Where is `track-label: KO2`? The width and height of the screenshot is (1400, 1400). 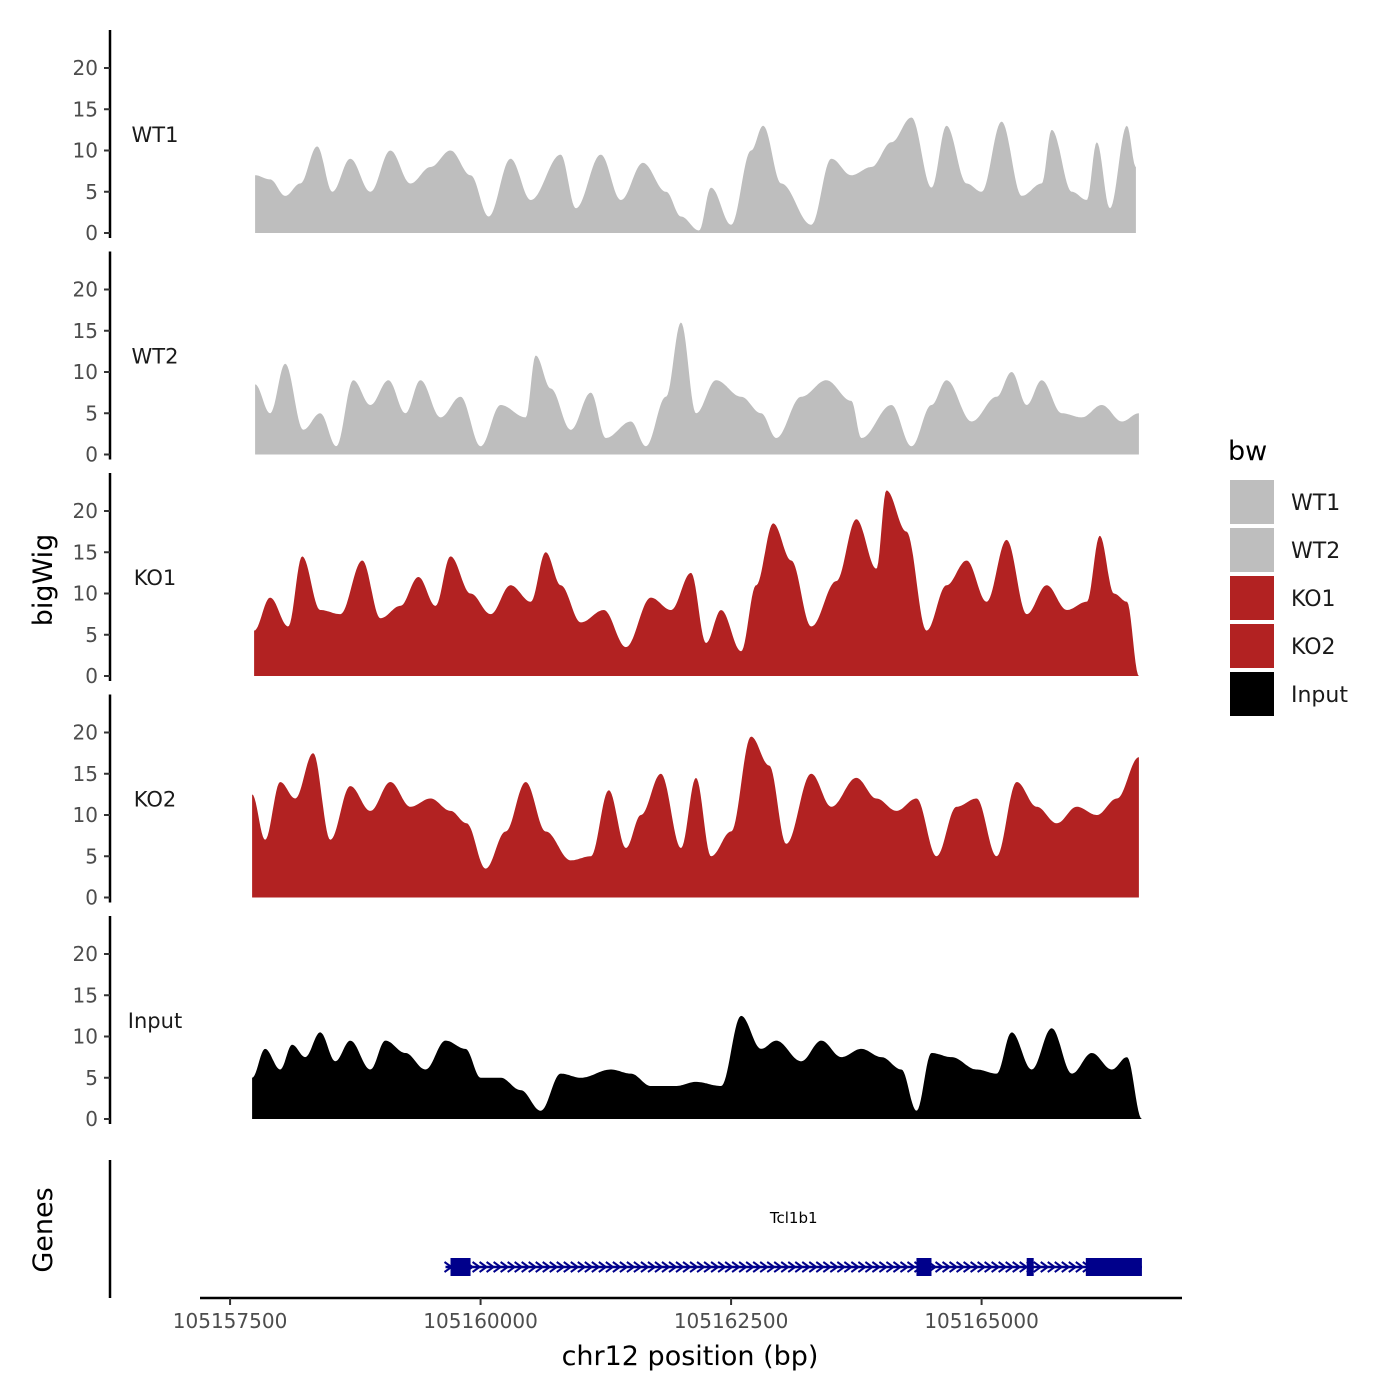 track-label: KO2 is located at coordinates (155, 800).